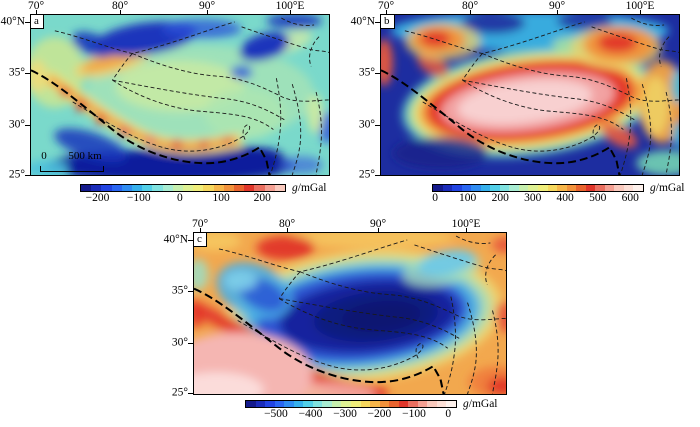 The image size is (700, 427). I want to click on colorbar-c-ticks: −500 −400 −300 −200 −100 0, so click(351, 414).